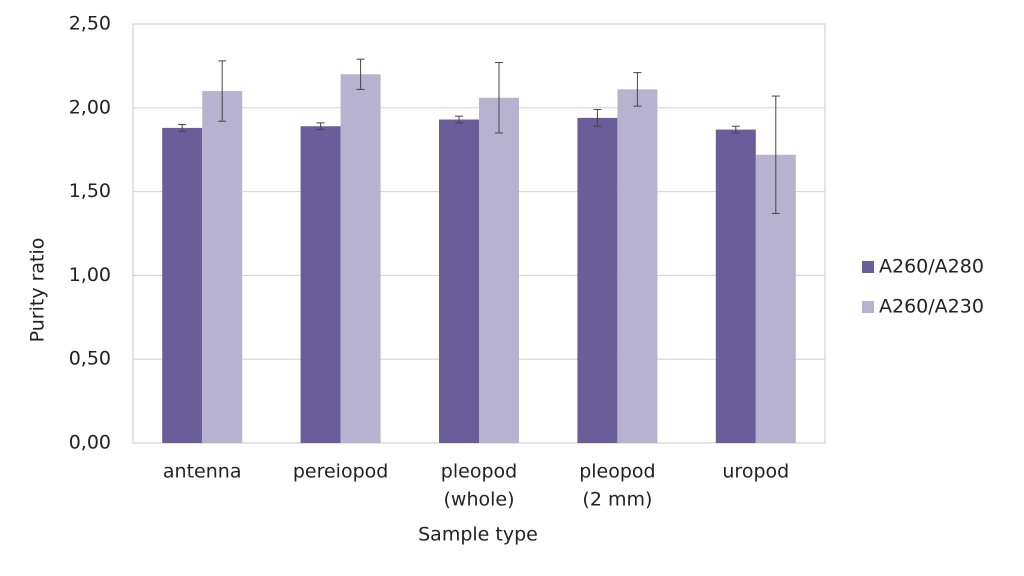  I want to click on x-tick-label: uropod, so click(755, 472).